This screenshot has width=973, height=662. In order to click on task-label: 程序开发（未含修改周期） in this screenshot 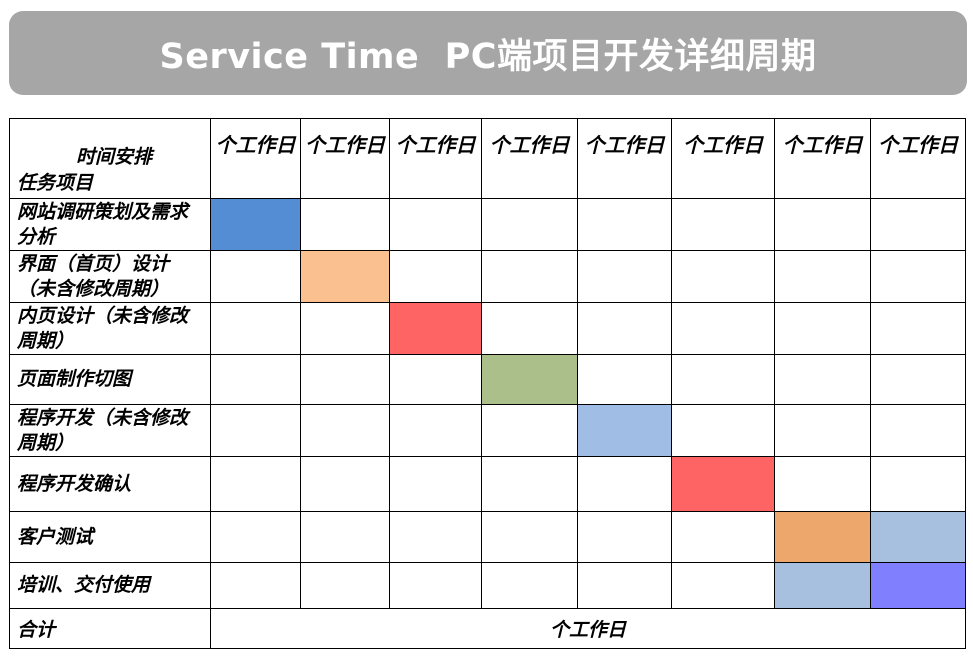, I will do `click(110, 430)`.